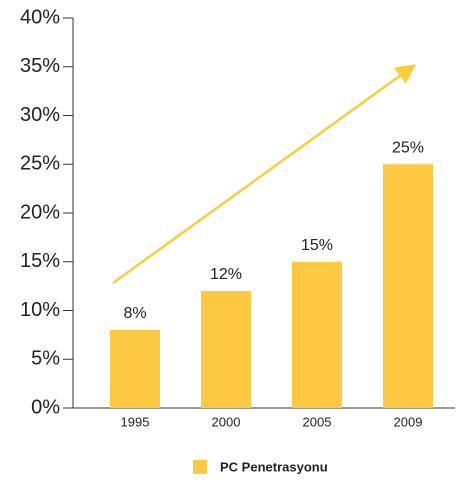 This screenshot has height=485, width=469. What do you see at coordinates (134, 313) in the screenshot?
I see `value-label: 8%` at bounding box center [134, 313].